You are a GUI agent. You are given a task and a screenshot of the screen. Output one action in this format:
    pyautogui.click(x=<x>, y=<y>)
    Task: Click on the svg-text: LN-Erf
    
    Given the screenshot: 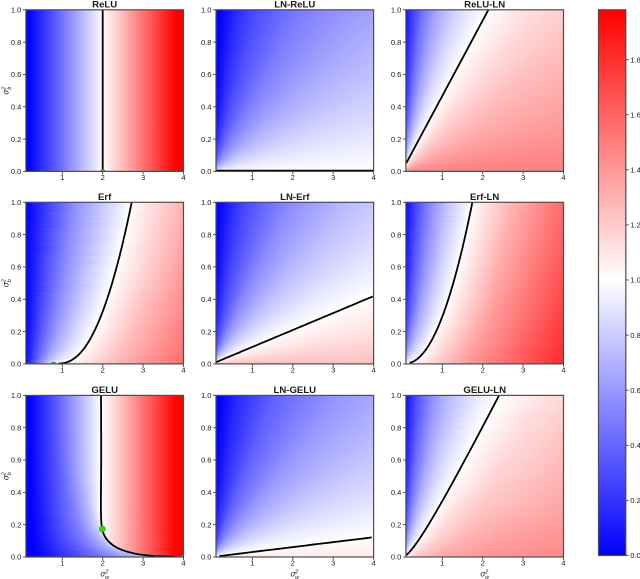 What is the action you would take?
    pyautogui.click(x=295, y=197)
    